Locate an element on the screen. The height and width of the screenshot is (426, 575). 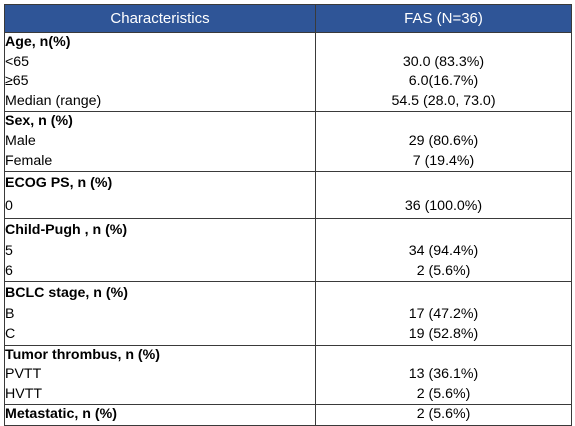
section-row-metastatic: Metastatic, n (%) 2 (5.6%) is located at coordinates (288, 415).